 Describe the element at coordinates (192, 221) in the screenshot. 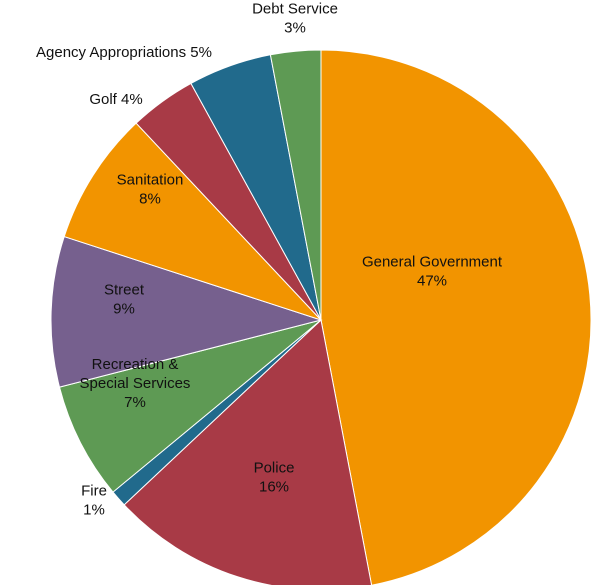

I see `slice-sanitation` at that location.